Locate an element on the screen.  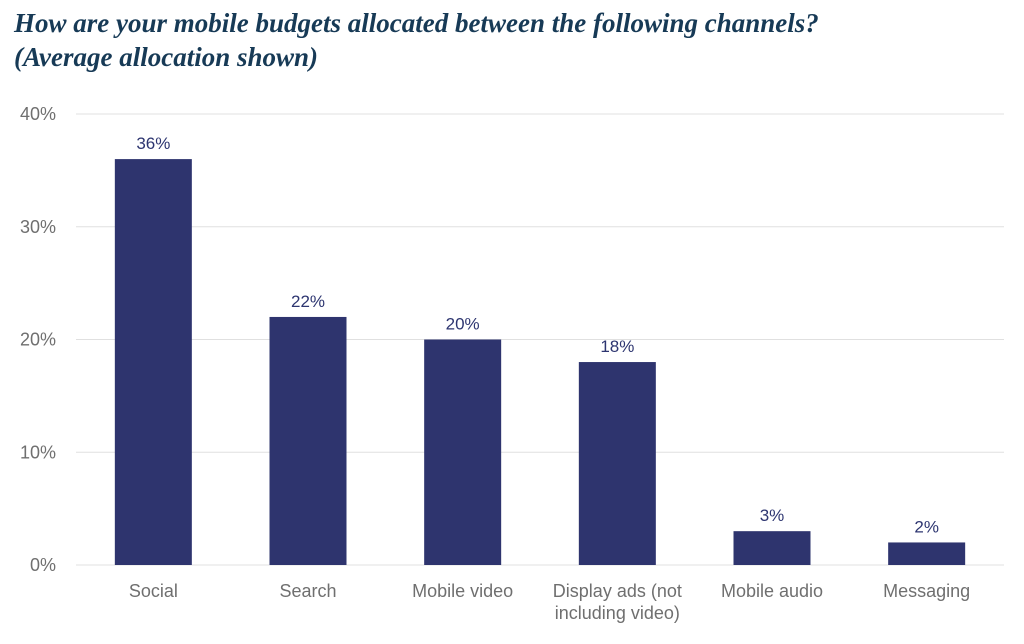
y-tick-label-40: 40% is located at coordinates (38, 114).